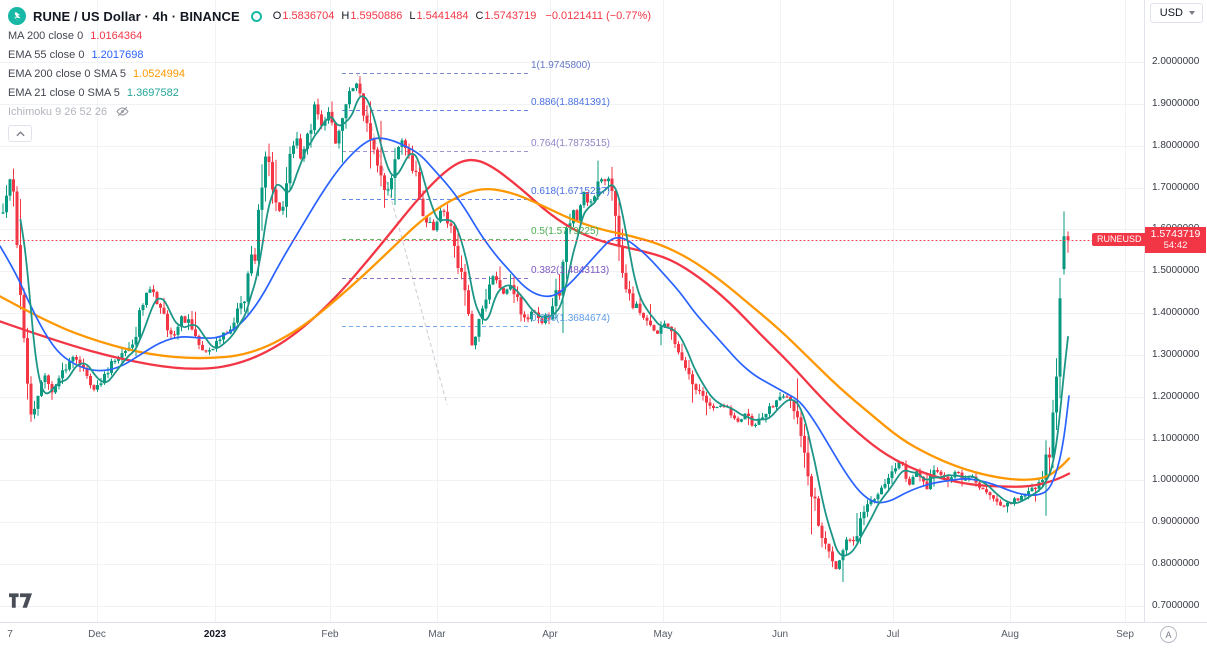  What do you see at coordinates (1175, 246) in the screenshot?
I see `bar-countdown: 54:42` at bounding box center [1175, 246].